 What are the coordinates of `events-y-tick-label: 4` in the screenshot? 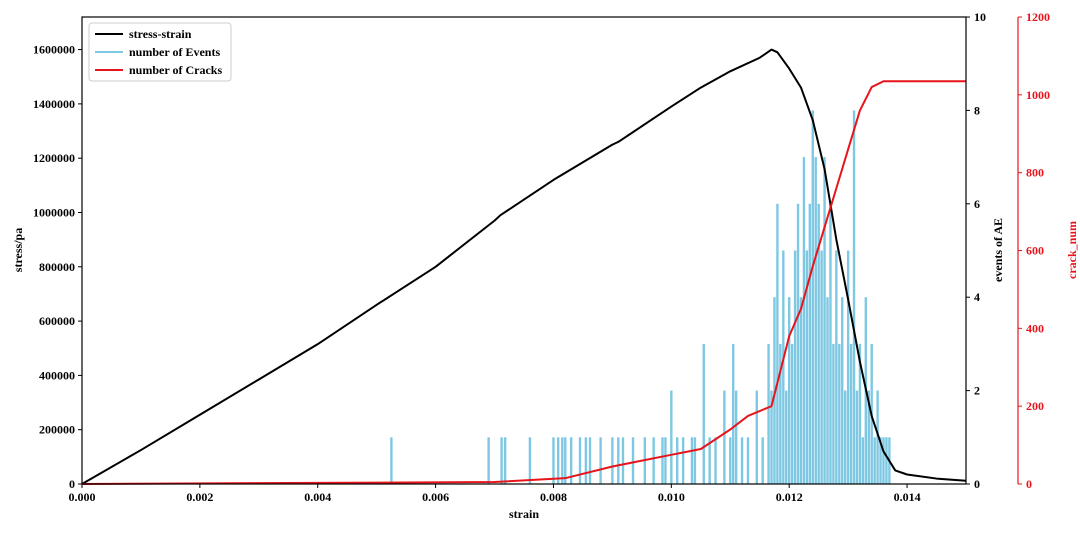 It's located at (977, 297).